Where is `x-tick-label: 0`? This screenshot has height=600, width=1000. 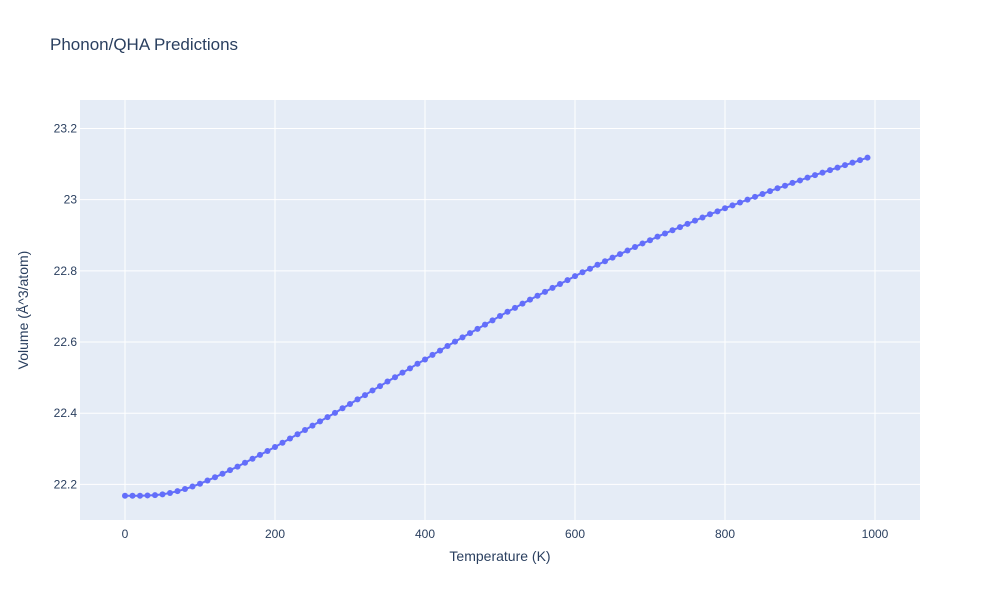 x-tick-label: 0 is located at coordinates (125, 534).